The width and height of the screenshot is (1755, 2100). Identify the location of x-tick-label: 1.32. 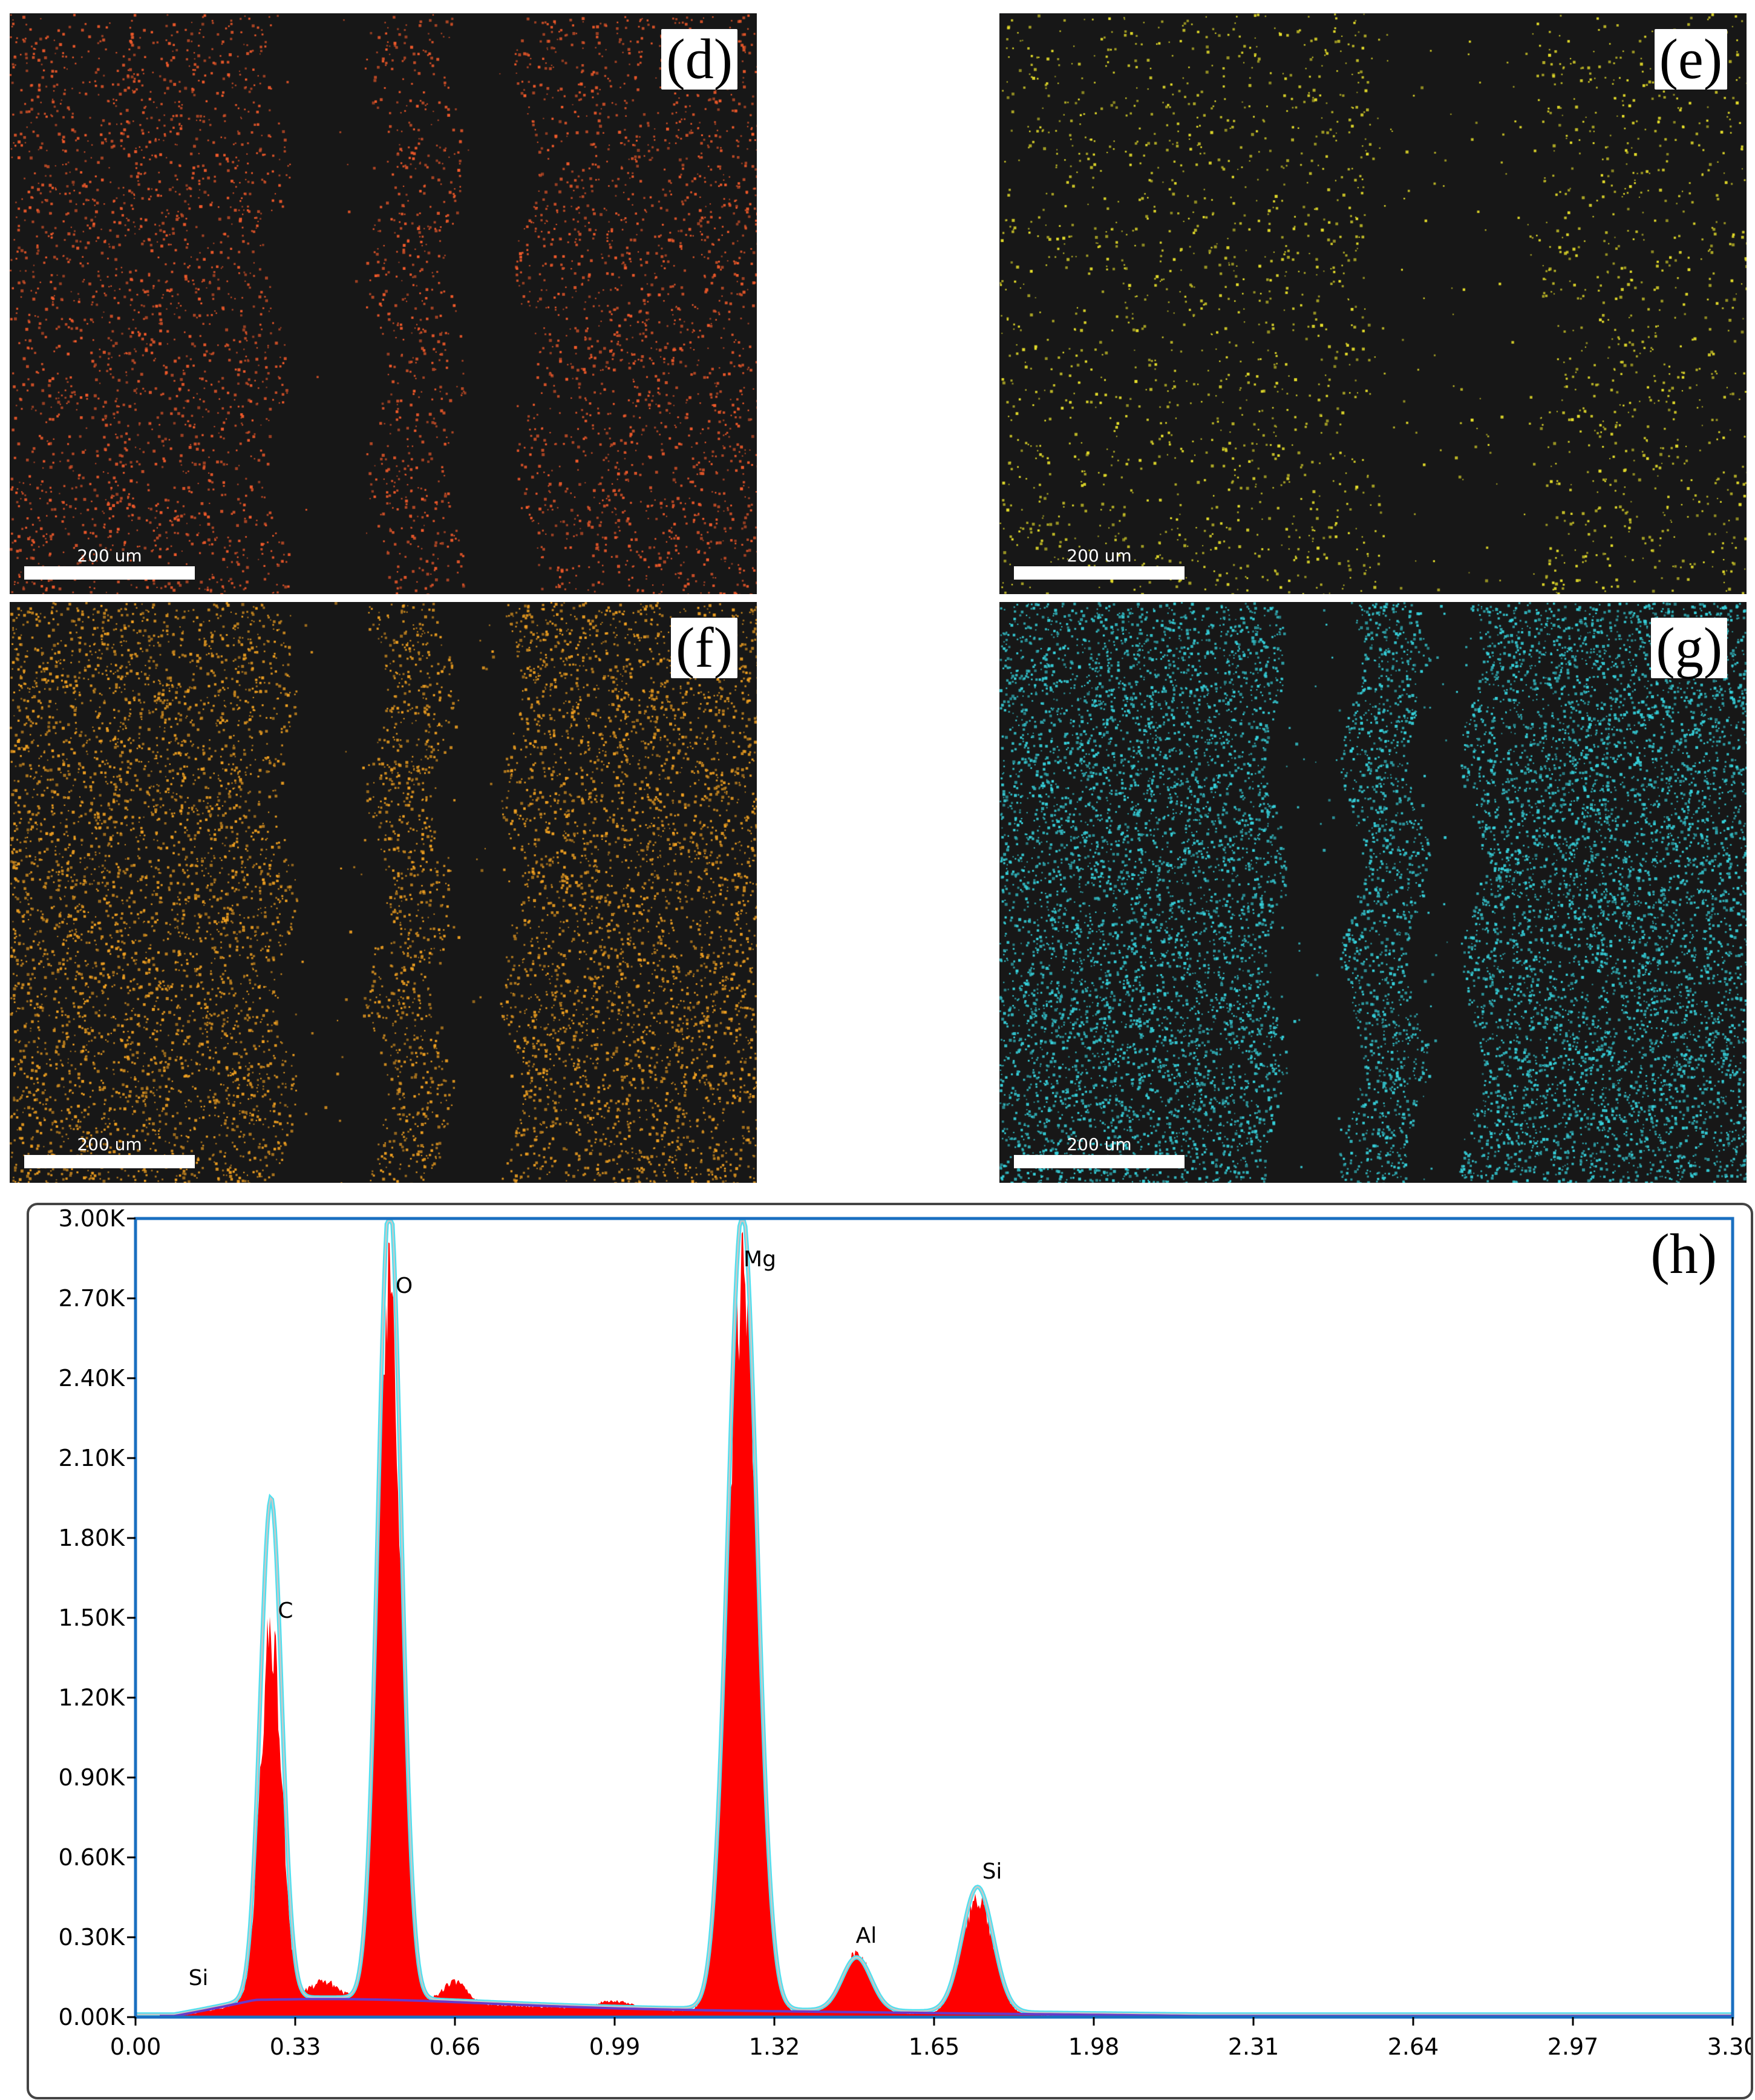
(774, 2046).